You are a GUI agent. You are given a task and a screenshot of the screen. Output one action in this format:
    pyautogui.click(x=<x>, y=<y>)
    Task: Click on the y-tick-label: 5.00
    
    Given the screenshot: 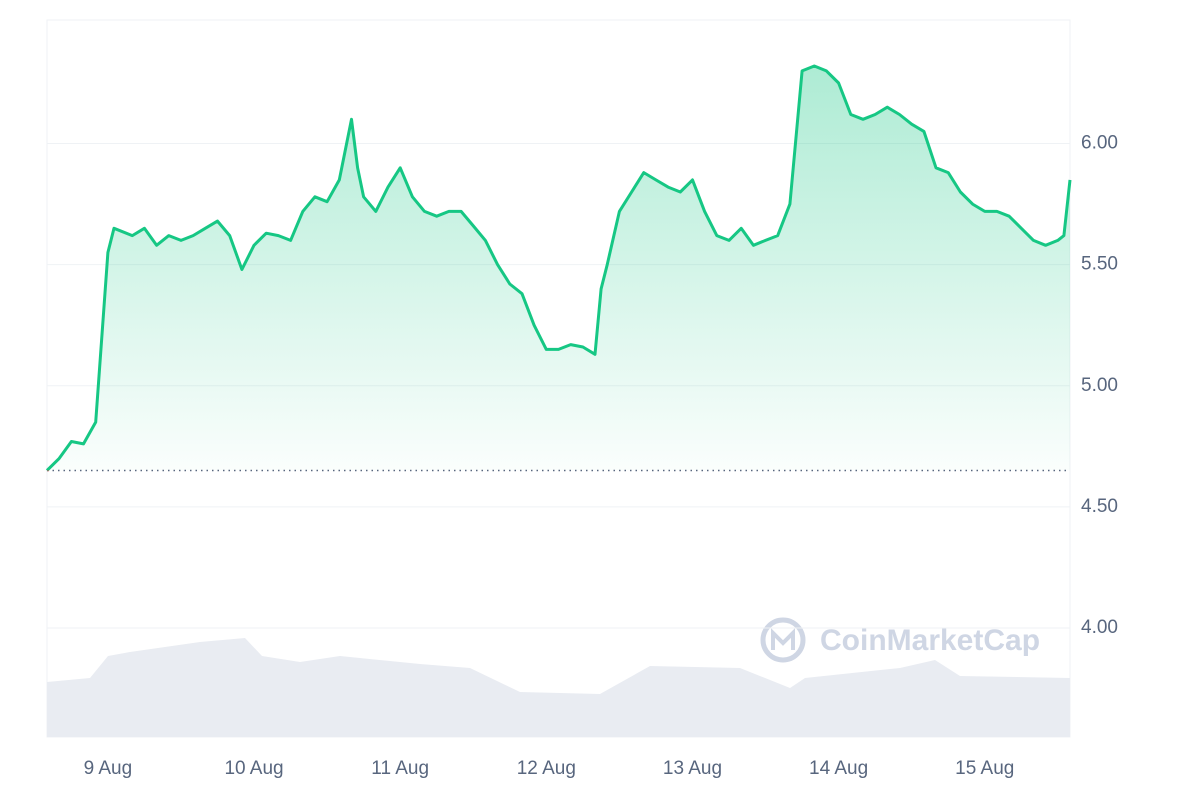 What is the action you would take?
    pyautogui.click(x=1099, y=385)
    